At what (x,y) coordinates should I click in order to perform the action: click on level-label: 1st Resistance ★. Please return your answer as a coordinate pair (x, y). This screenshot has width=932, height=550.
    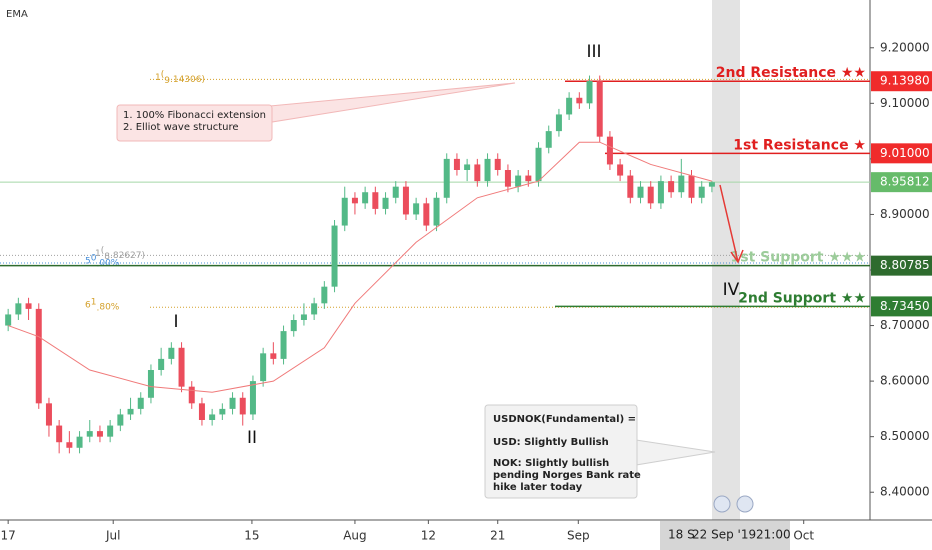
    Looking at the image, I should click on (799, 145).